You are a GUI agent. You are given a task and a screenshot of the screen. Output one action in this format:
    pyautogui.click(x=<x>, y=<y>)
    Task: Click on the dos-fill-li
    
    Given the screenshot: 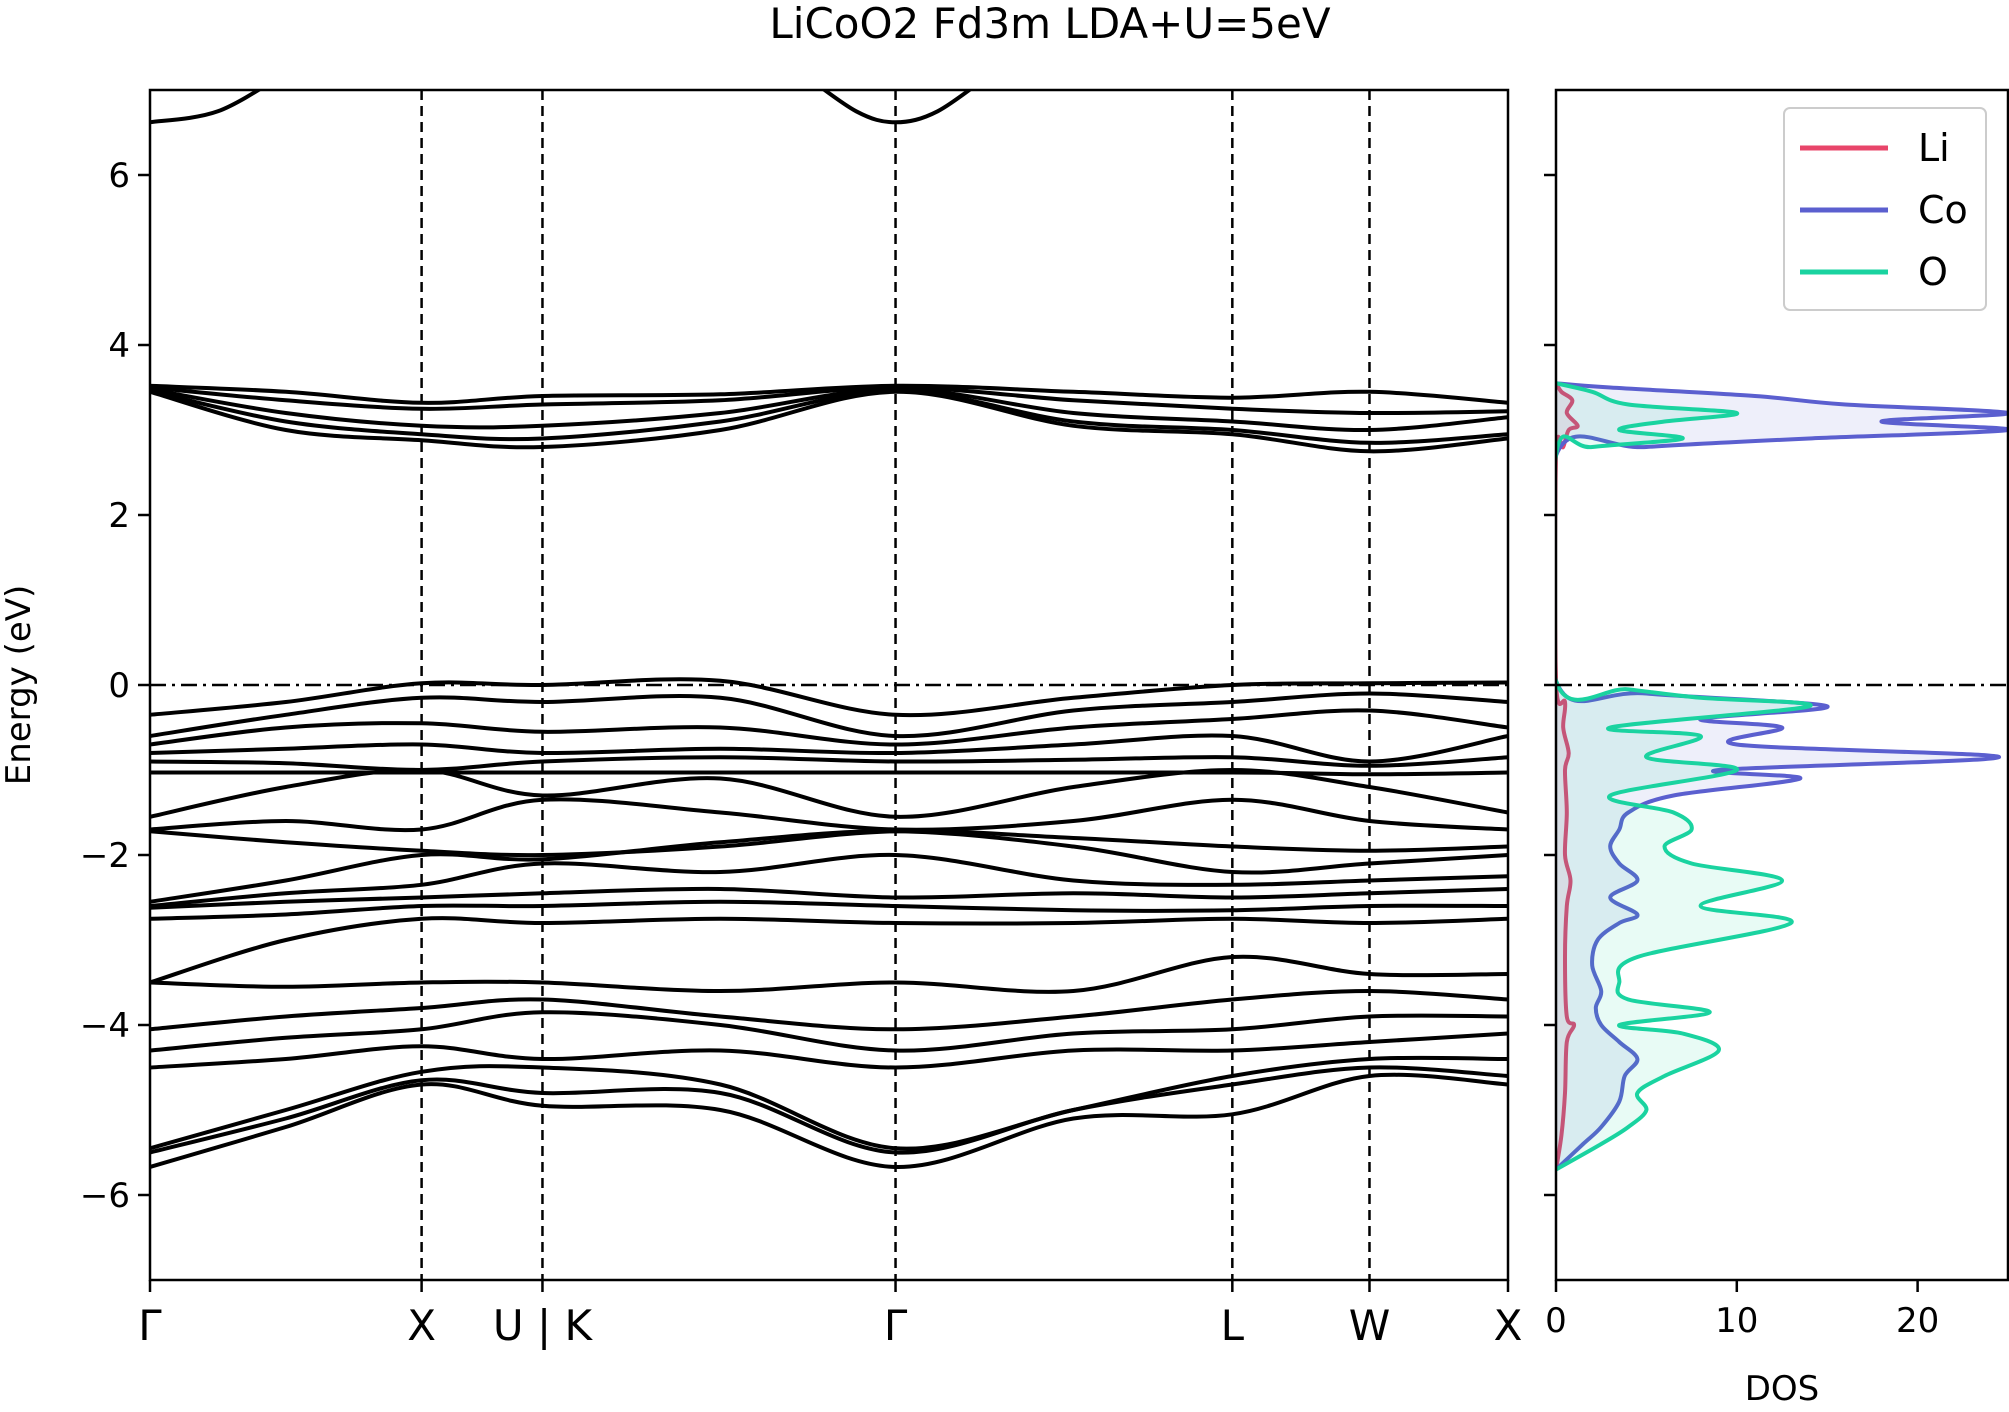 What is the action you would take?
    pyautogui.click(x=1567, y=776)
    